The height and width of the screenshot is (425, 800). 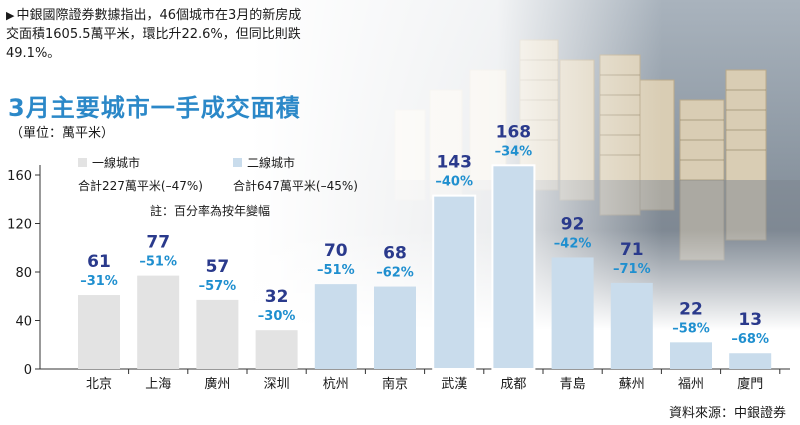 I want to click on bar-change-label: –68%, so click(x=750, y=339).